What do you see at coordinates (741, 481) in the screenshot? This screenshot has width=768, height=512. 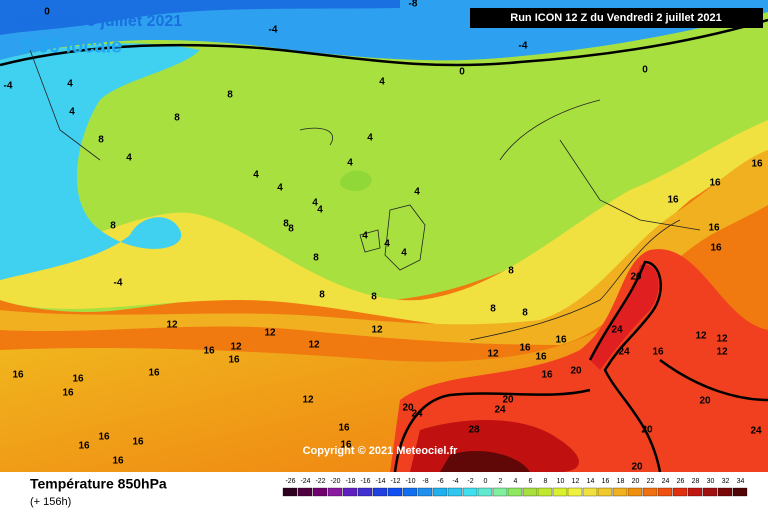 I see `scale-label: 34` at bounding box center [741, 481].